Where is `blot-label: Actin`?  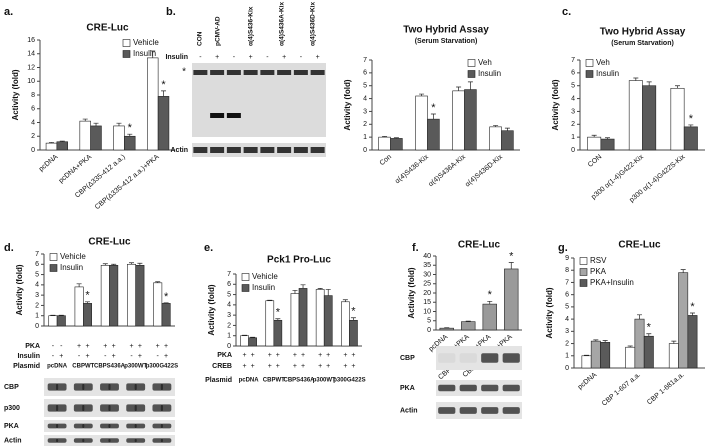 blot-label: Actin is located at coordinates (180, 150).